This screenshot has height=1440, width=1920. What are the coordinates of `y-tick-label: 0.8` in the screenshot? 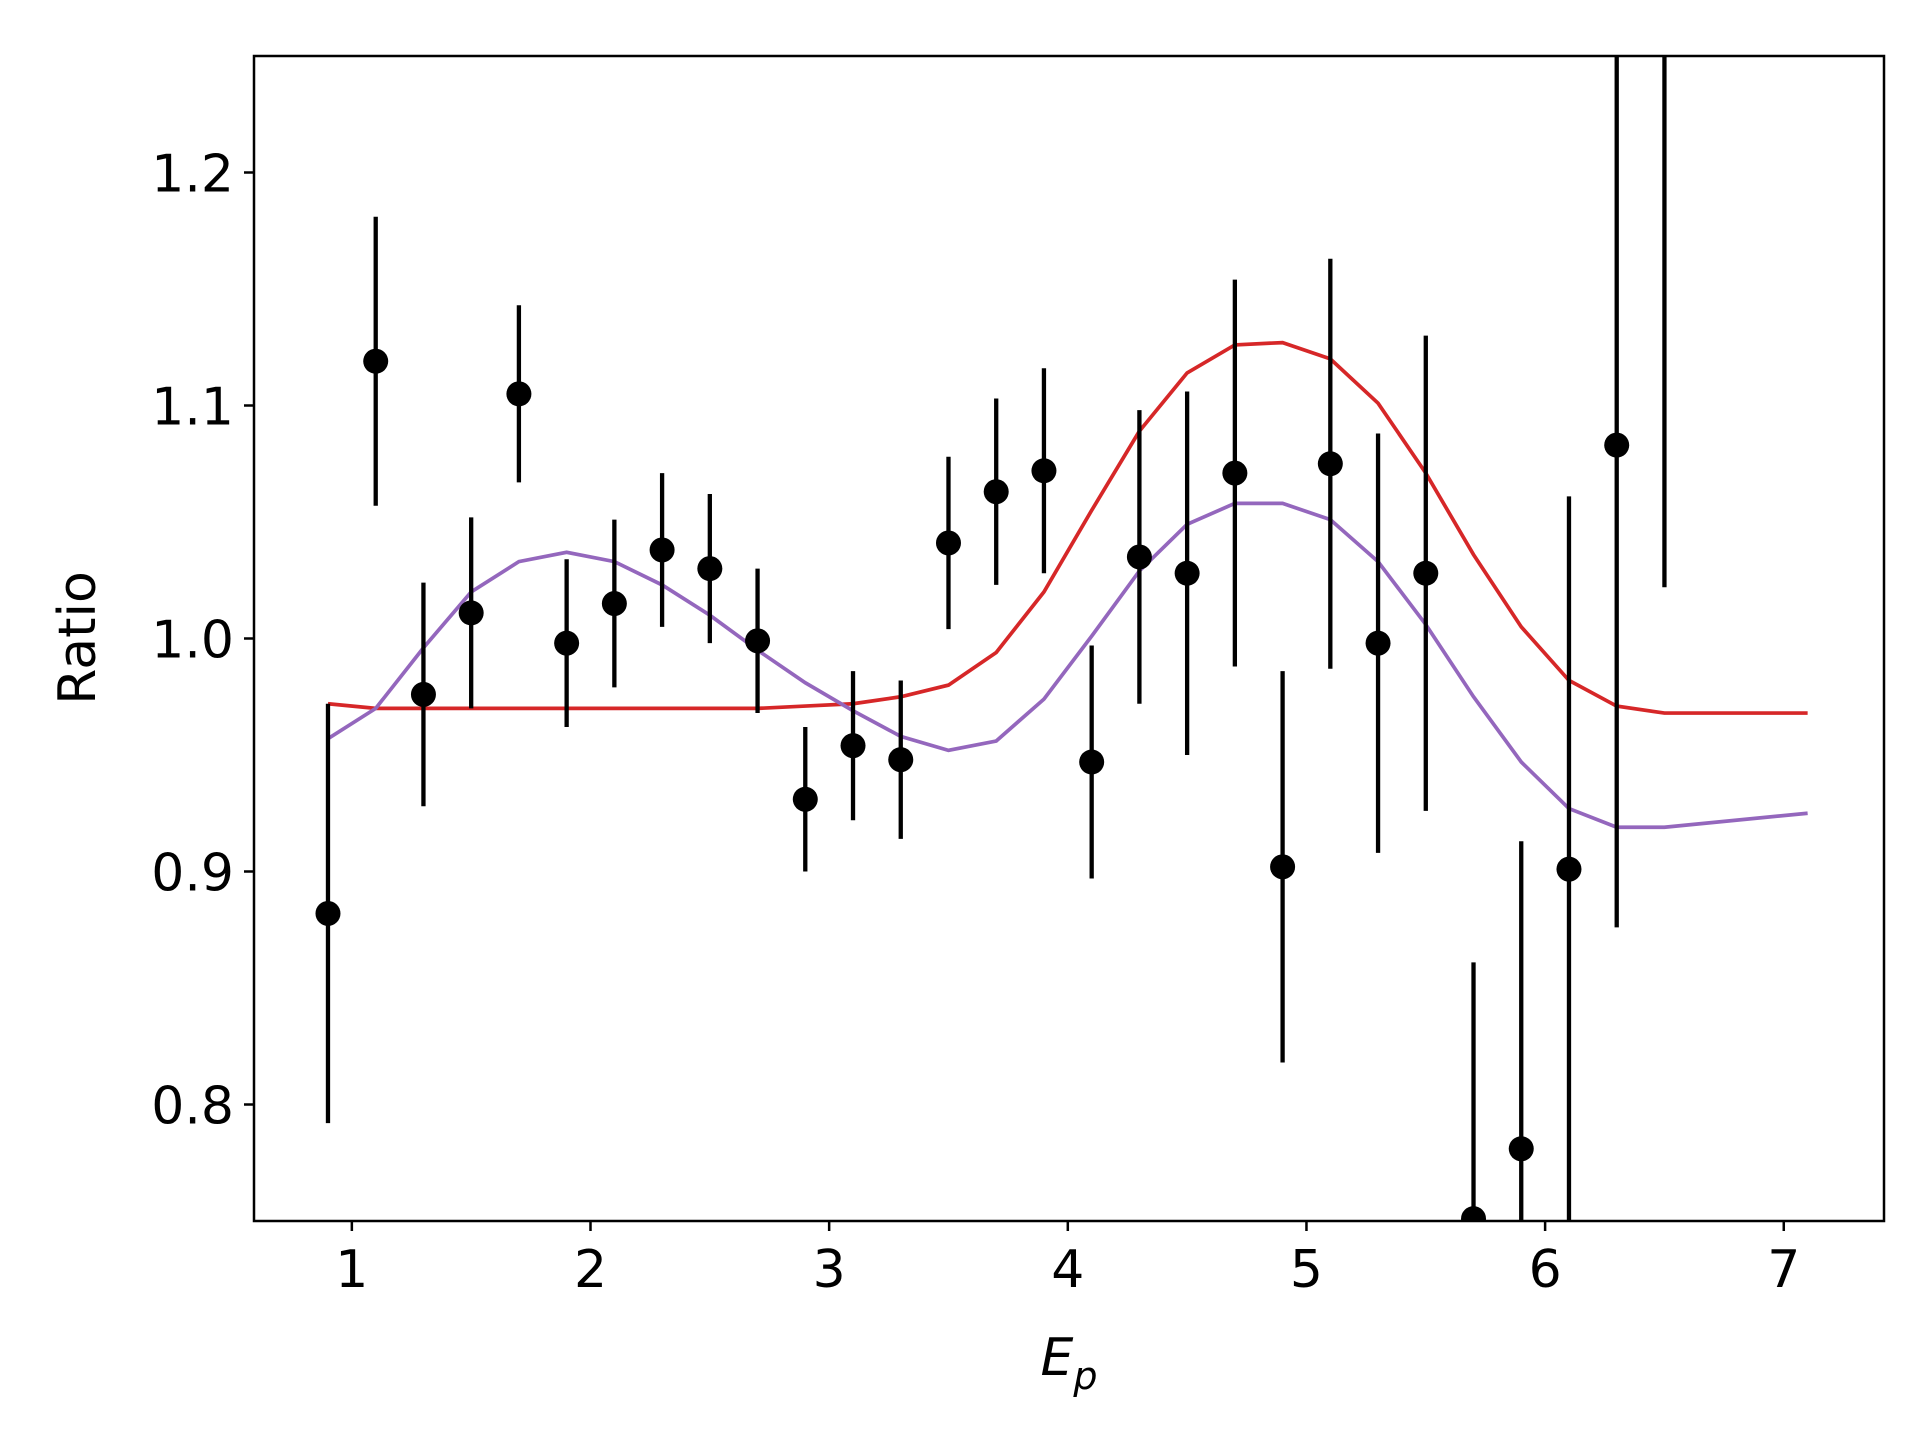 It's located at (192, 1107).